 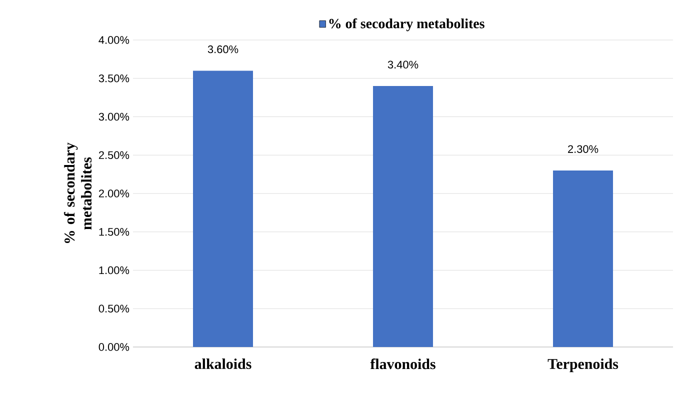 What do you see at coordinates (114, 232) in the screenshot?
I see `y-tick-label: 1.50%` at bounding box center [114, 232].